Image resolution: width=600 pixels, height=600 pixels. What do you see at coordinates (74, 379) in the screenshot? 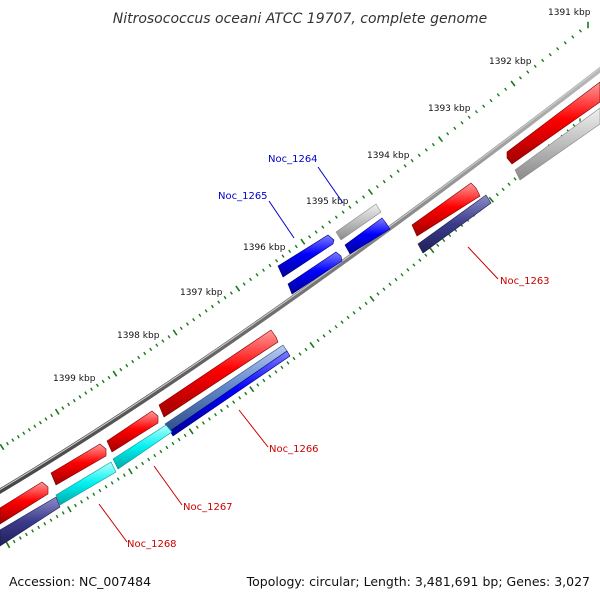
I see `tick-label-1399: 1399 kbp` at bounding box center [74, 379].